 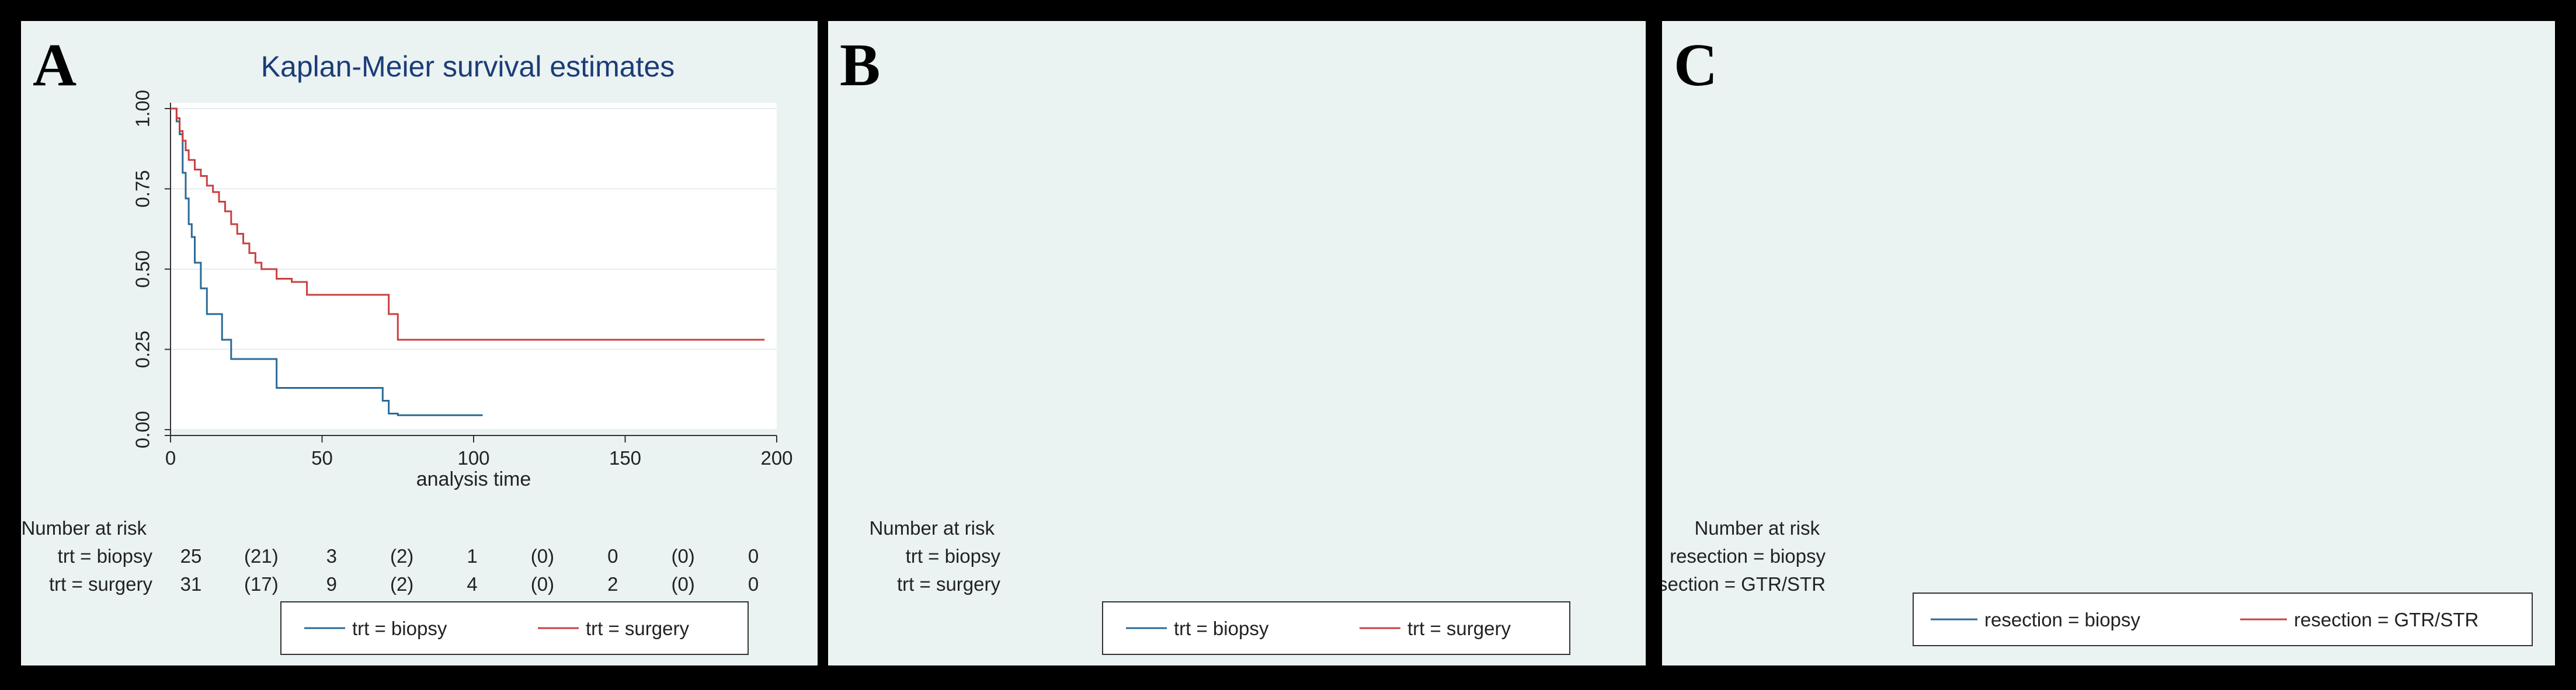 What do you see at coordinates (171, 458) in the screenshot?
I see `x-tick-label: 0` at bounding box center [171, 458].